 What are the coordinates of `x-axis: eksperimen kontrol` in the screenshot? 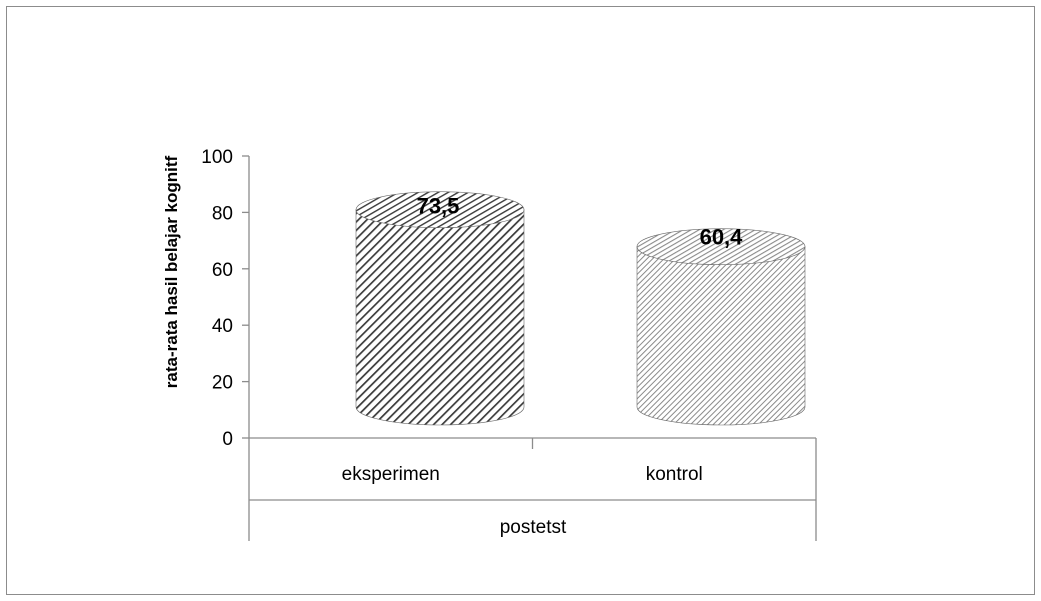 It's located at (532, 489).